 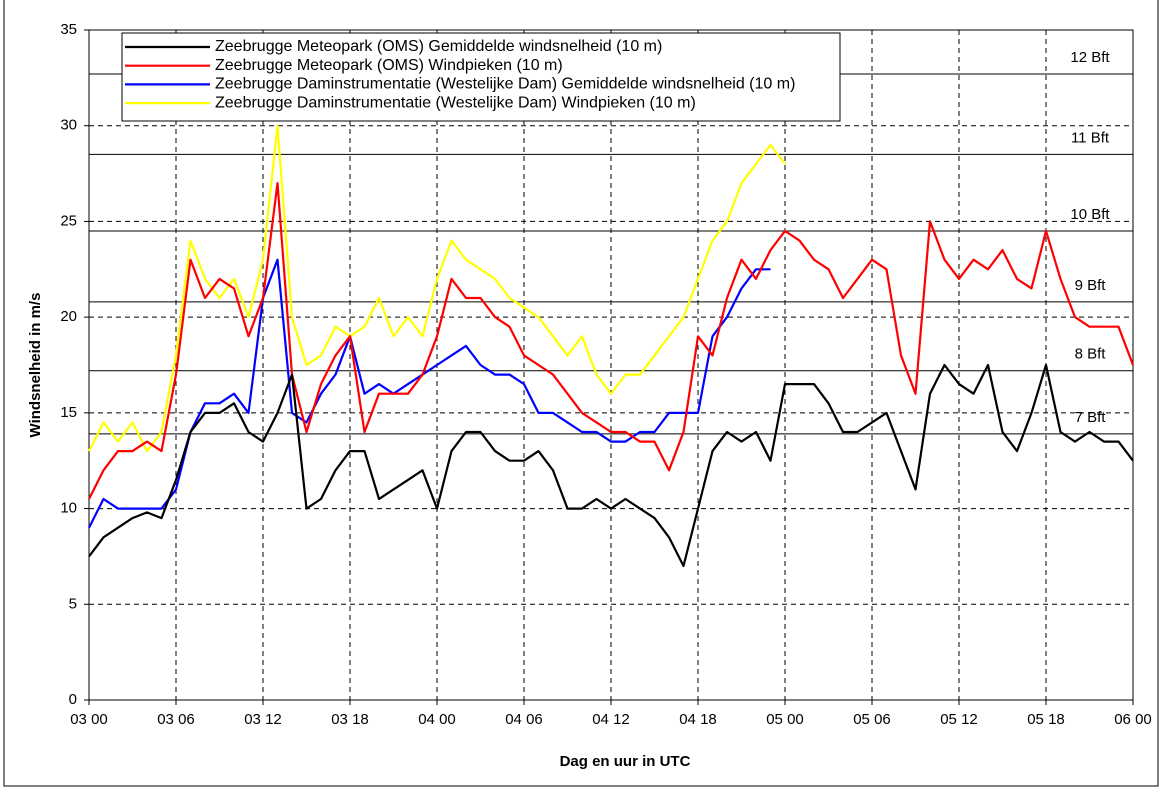 What do you see at coordinates (698, 719) in the screenshot?
I see `x-tick-label: 04 18` at bounding box center [698, 719].